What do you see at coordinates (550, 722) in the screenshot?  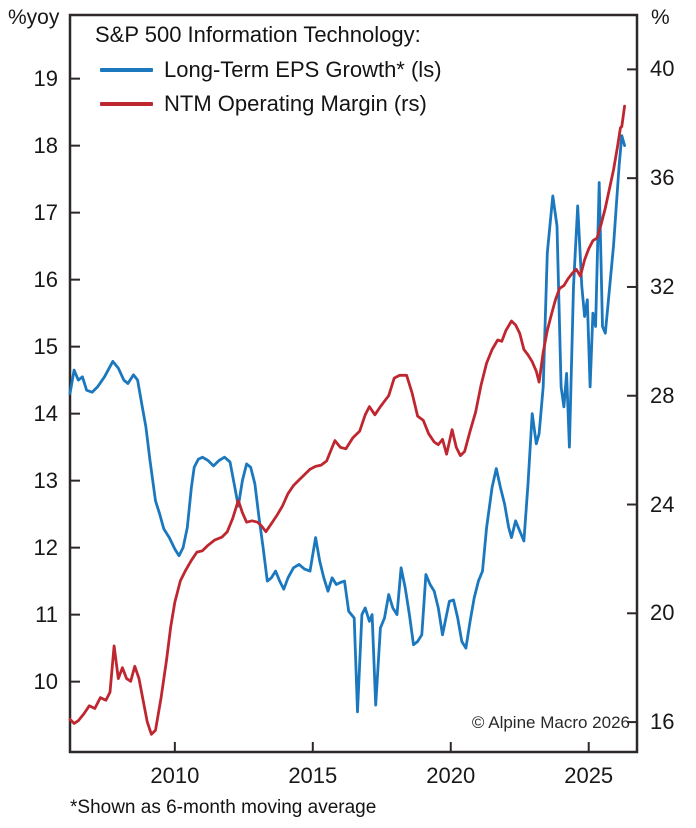 I see `copyright-note: © Alpine Macro 2026` at bounding box center [550, 722].